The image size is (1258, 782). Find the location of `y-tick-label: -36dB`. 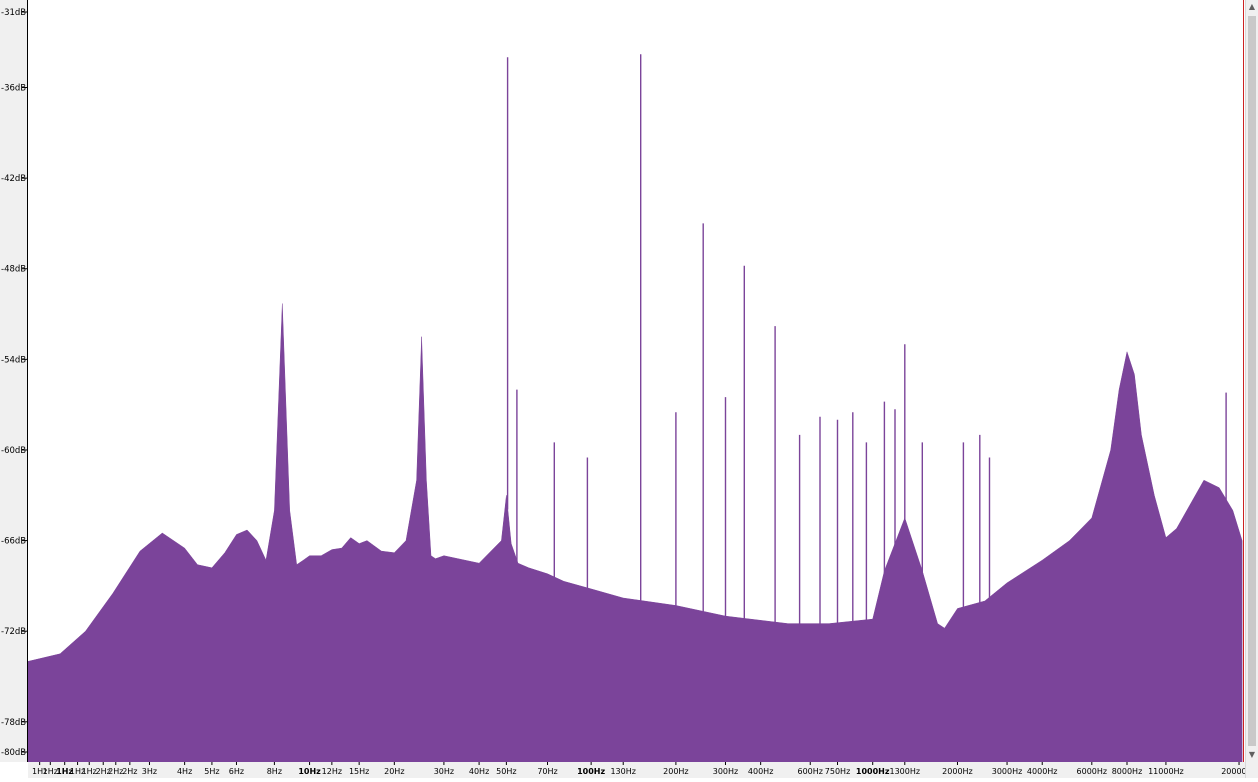

y-tick-label: -36dB is located at coordinates (13, 89).